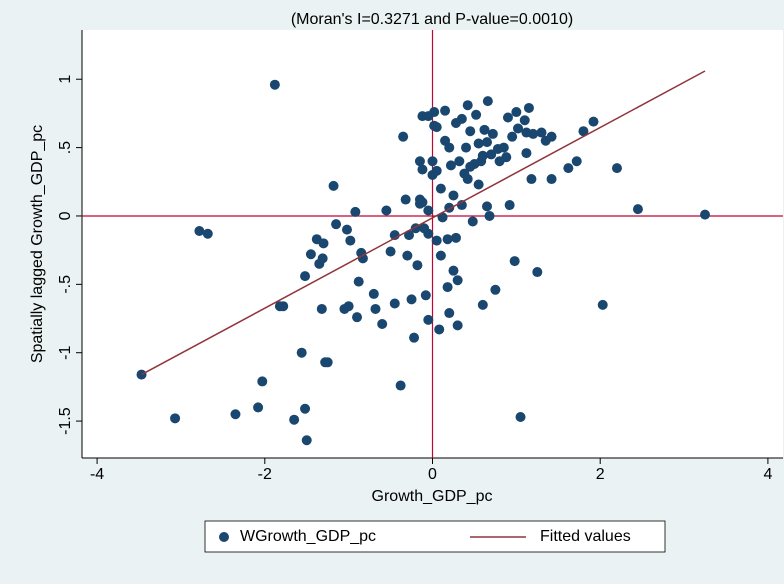 The width and height of the screenshot is (784, 584). What do you see at coordinates (65, 79) in the screenshot?
I see `y-tick-label: 1` at bounding box center [65, 79].